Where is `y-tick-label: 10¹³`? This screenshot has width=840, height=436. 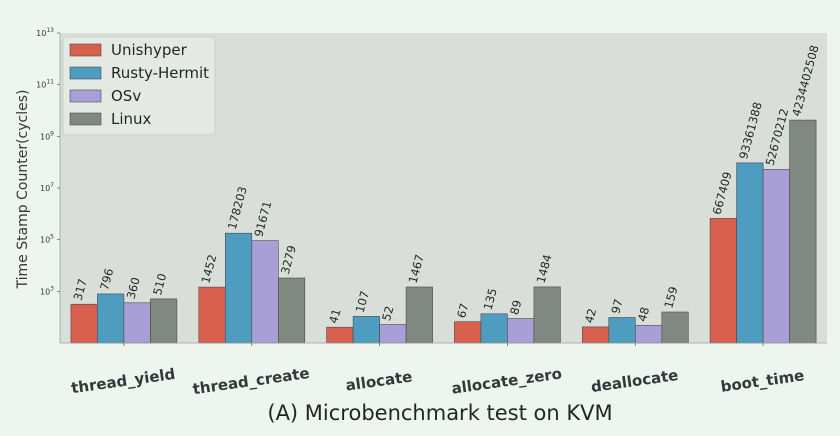 y-tick-label: 10¹³ is located at coordinates (45, 32).